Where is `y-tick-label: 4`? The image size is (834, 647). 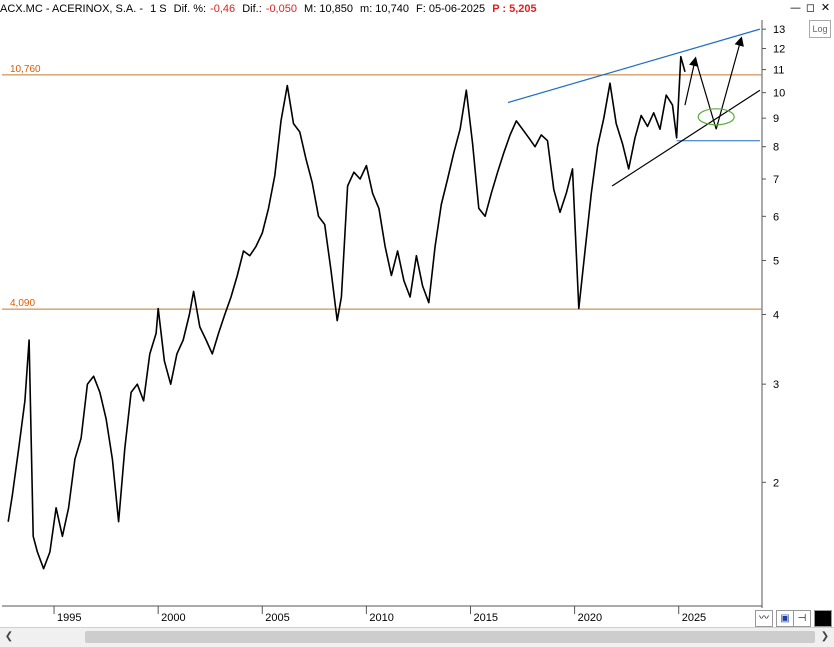
y-tick-label: 4 is located at coordinates (776, 316).